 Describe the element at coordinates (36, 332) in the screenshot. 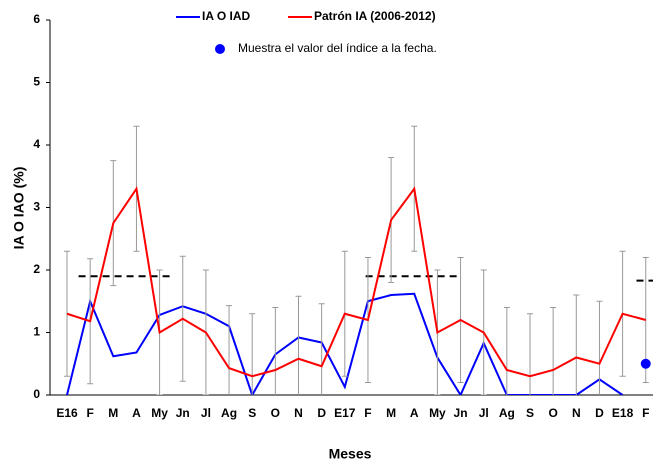

I see `y-tick-label: 1` at that location.